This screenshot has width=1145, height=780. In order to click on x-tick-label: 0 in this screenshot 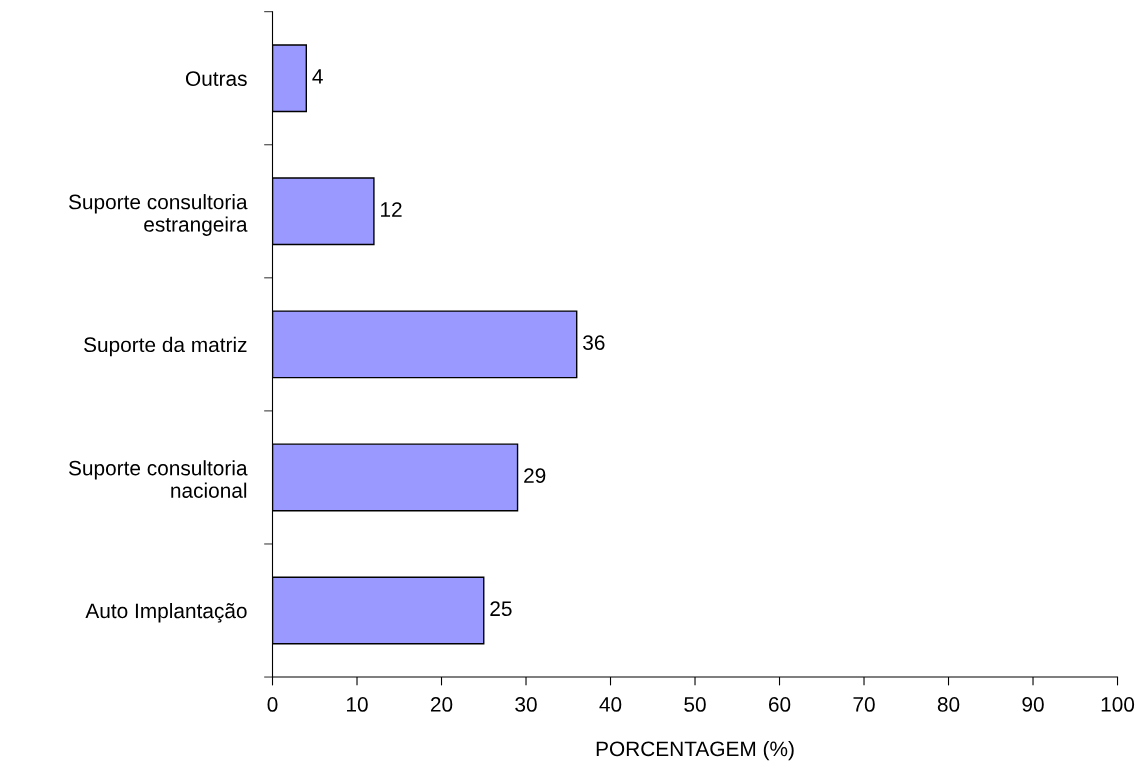, I will do `click(272, 704)`.